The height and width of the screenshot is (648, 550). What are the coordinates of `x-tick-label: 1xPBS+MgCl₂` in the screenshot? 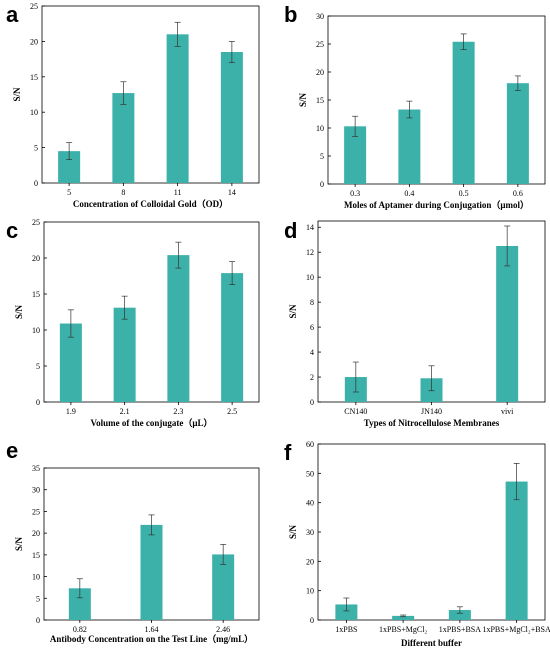 It's located at (403, 629).